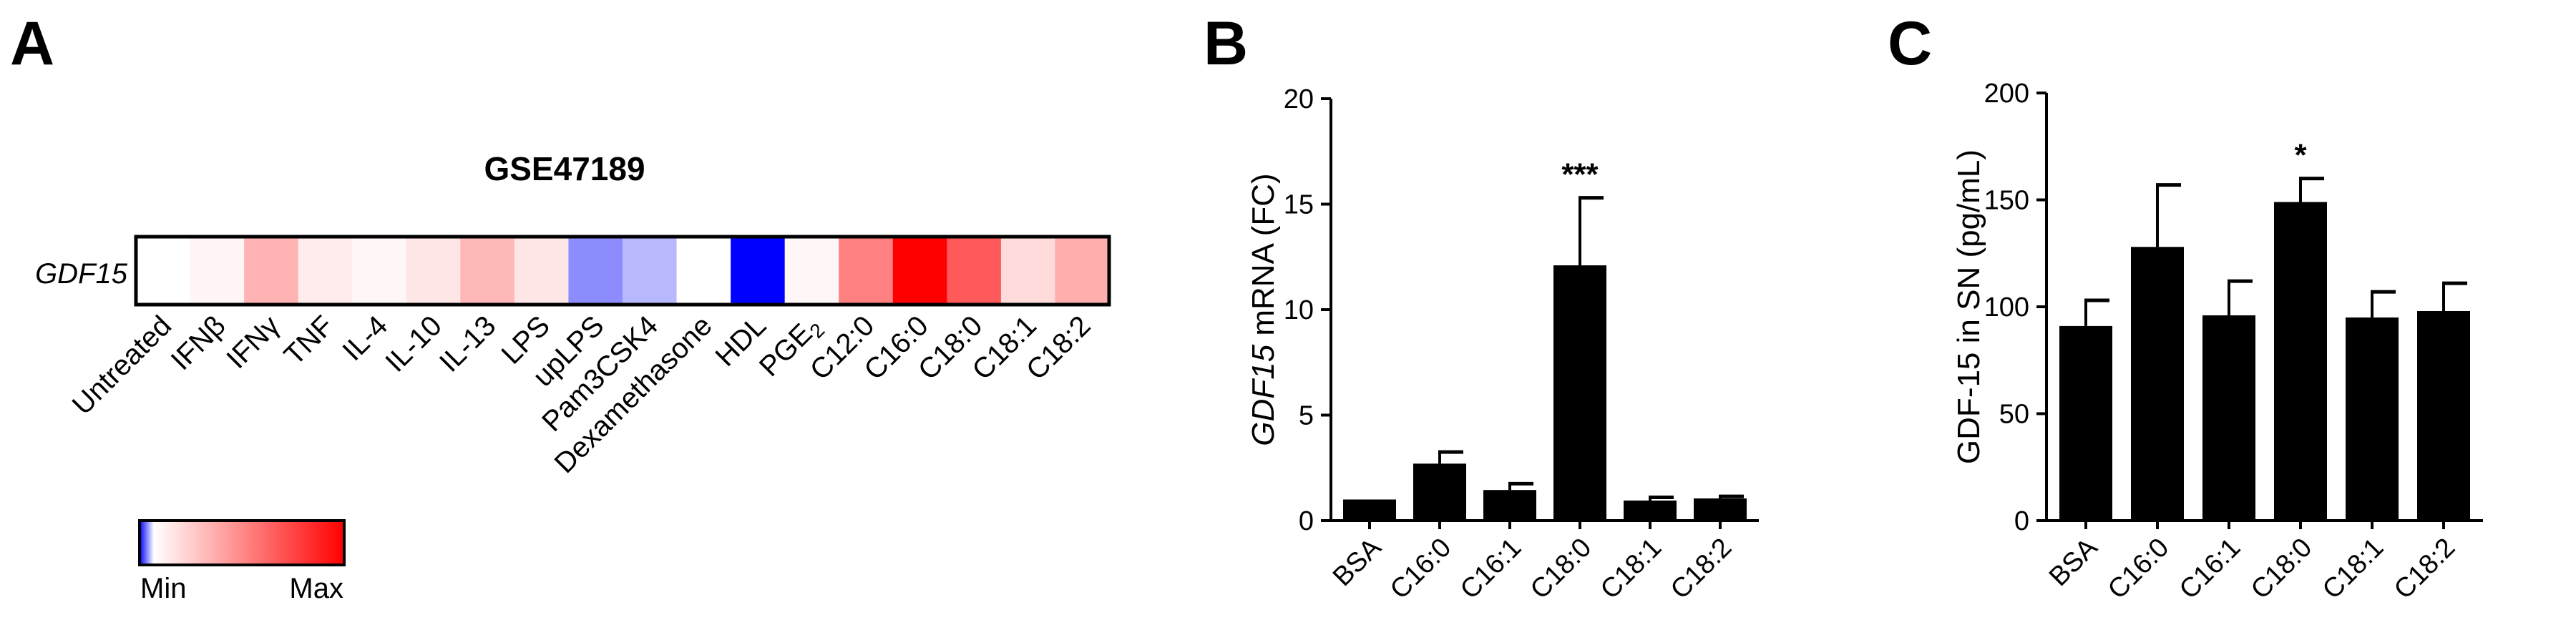 The width and height of the screenshot is (2576, 630). I want to click on panel-a-letter: A, so click(32, 43).